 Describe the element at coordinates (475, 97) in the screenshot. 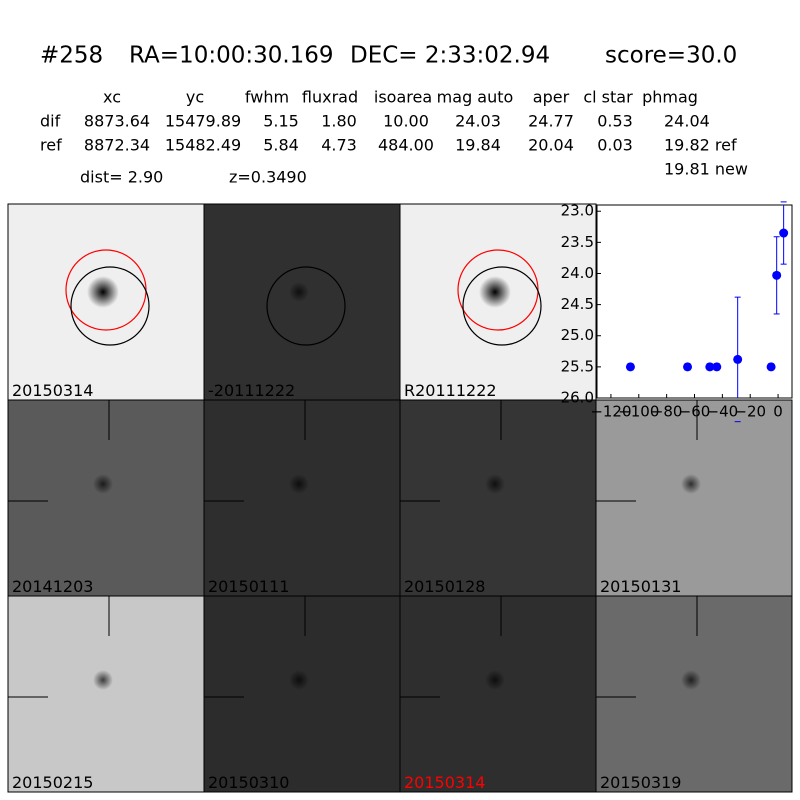

I see `column-header: mag auto` at that location.